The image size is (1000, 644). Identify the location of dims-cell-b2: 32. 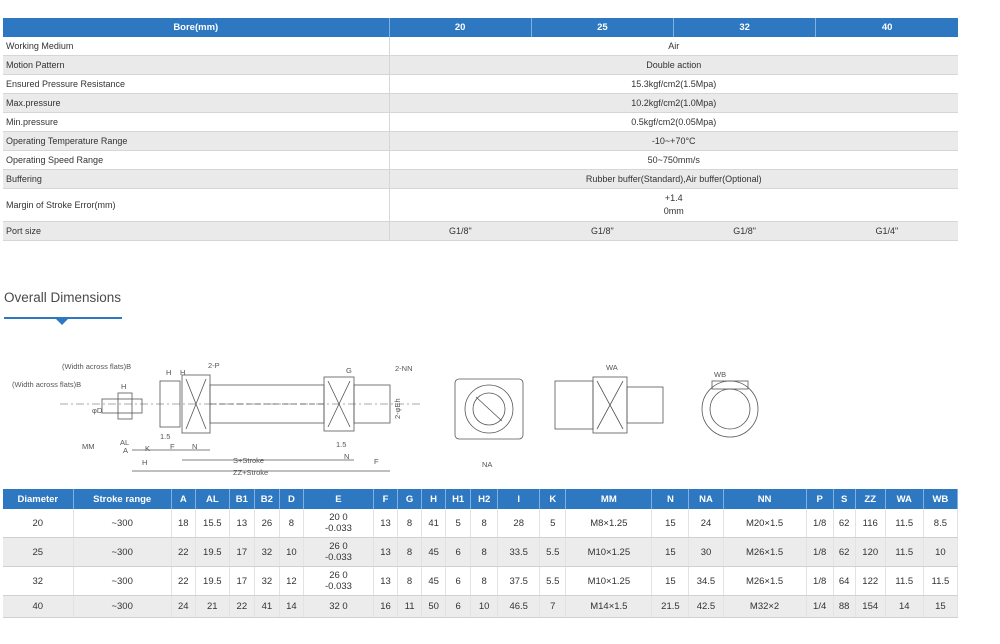
(267, 552).